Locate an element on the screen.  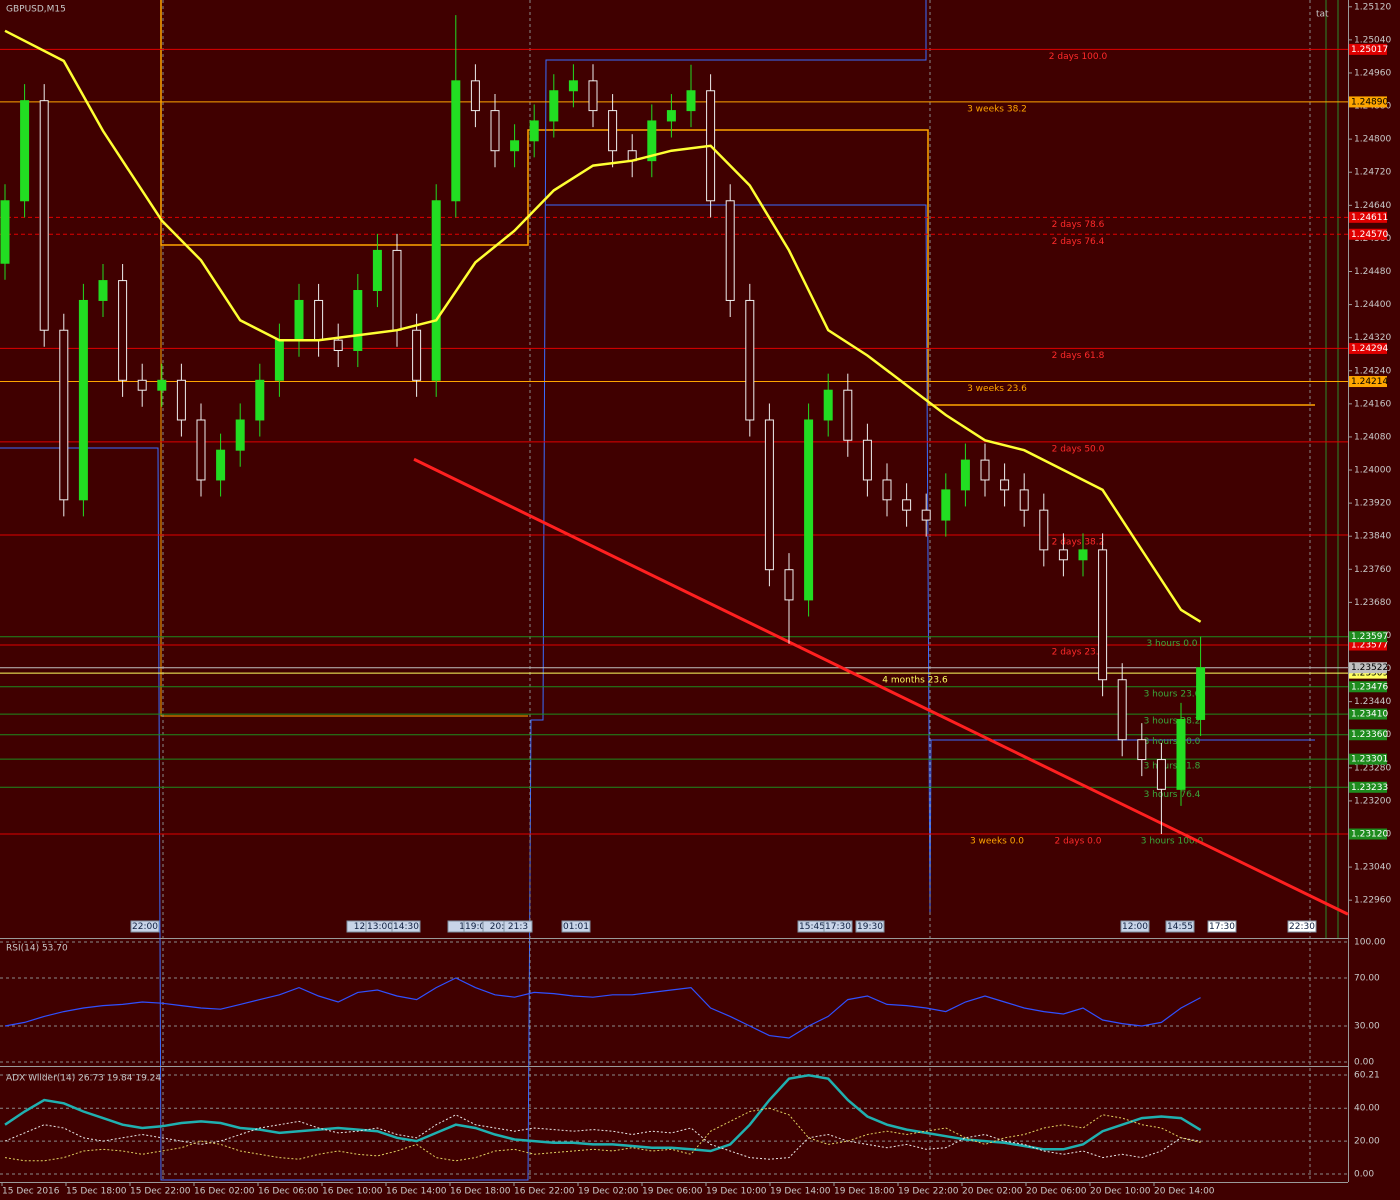
price-tag-label: 1.23476 is located at coordinates (1369, 687).